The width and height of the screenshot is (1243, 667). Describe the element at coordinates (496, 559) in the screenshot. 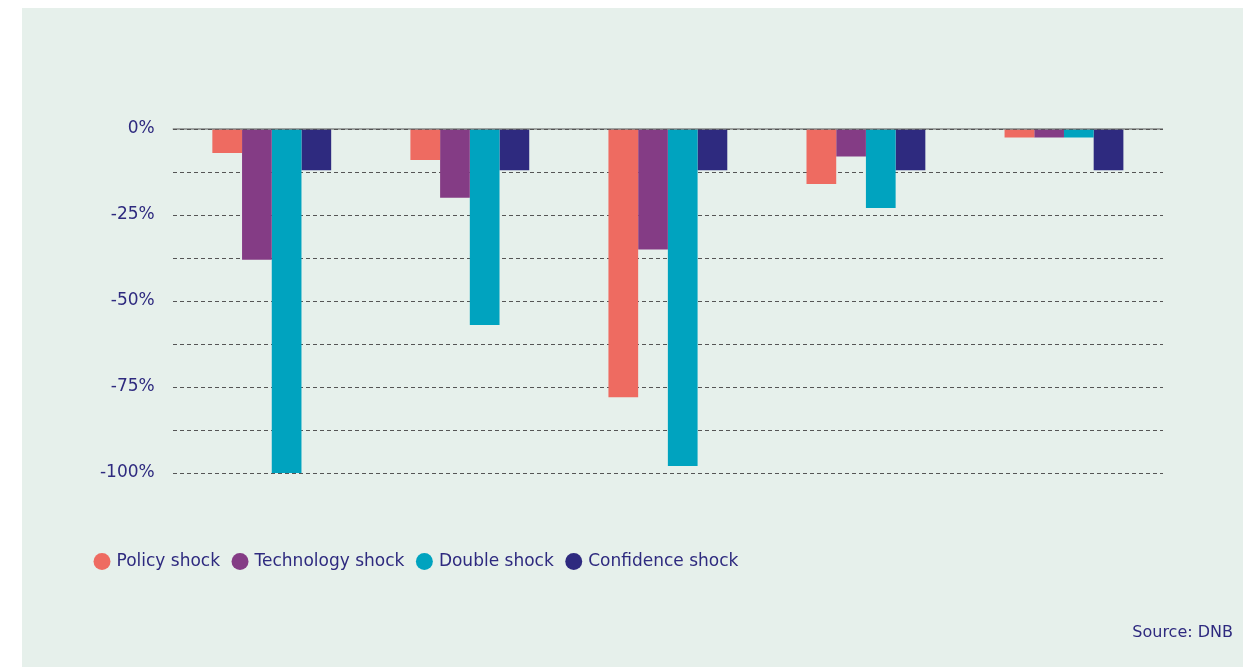

I see `legend-label: Double shock` at that location.